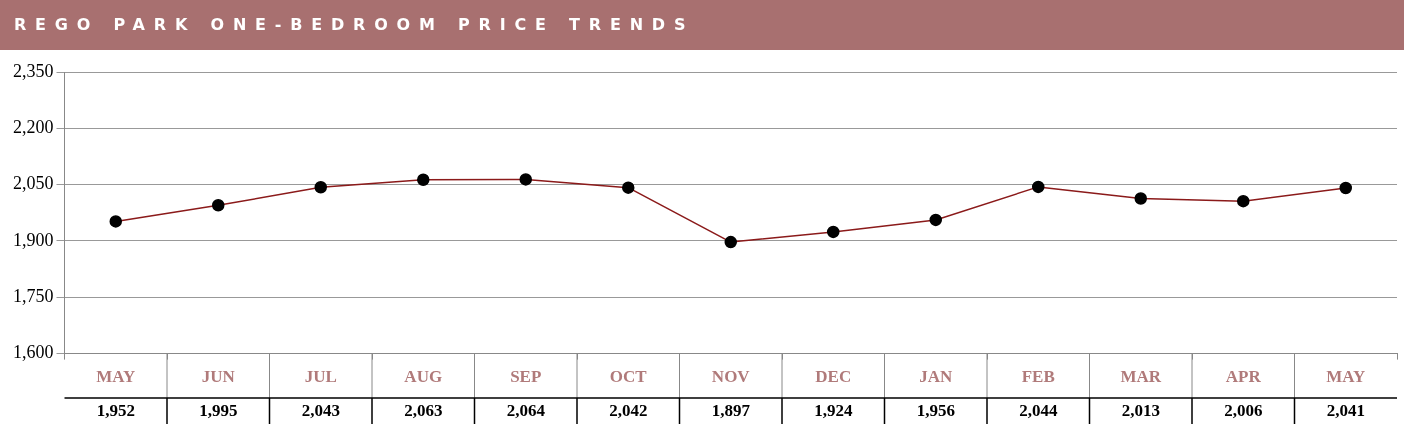 This screenshot has width=1404, height=428. I want to click on x-tick-label: JAN, so click(936, 377).